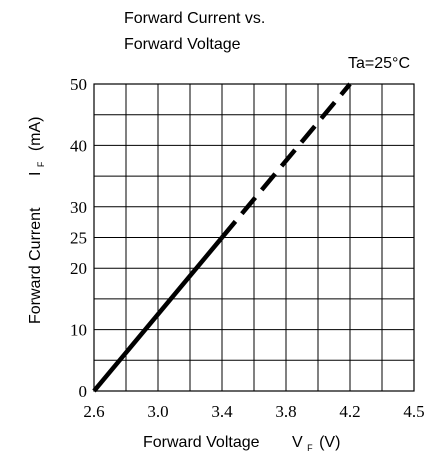 This screenshot has height=457, width=440. I want to click on x-tick-label: 2.6, so click(93, 411).